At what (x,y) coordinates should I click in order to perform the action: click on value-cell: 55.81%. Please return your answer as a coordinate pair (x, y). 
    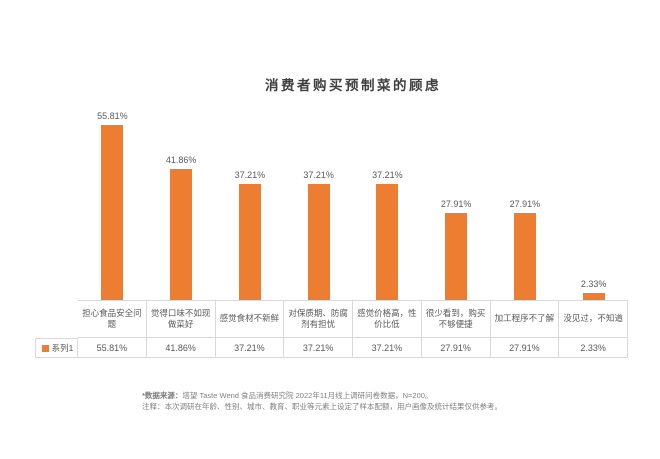
    Looking at the image, I should click on (112, 348).